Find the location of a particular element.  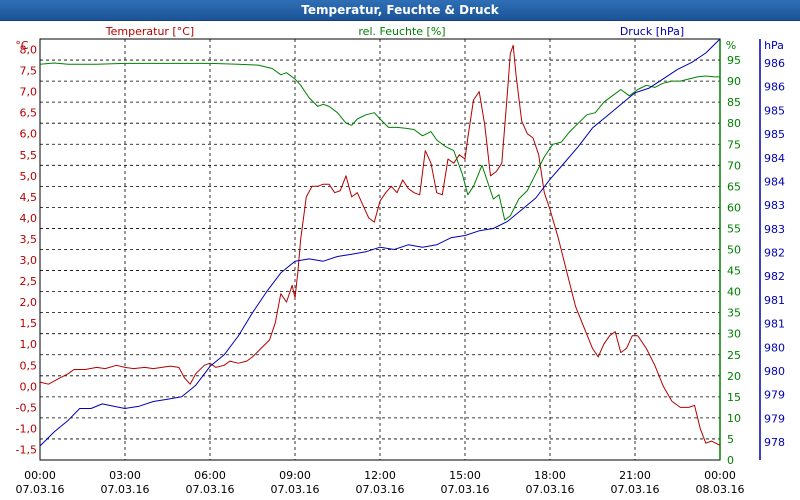

humidity-tick-label: 40 is located at coordinates (734, 292).